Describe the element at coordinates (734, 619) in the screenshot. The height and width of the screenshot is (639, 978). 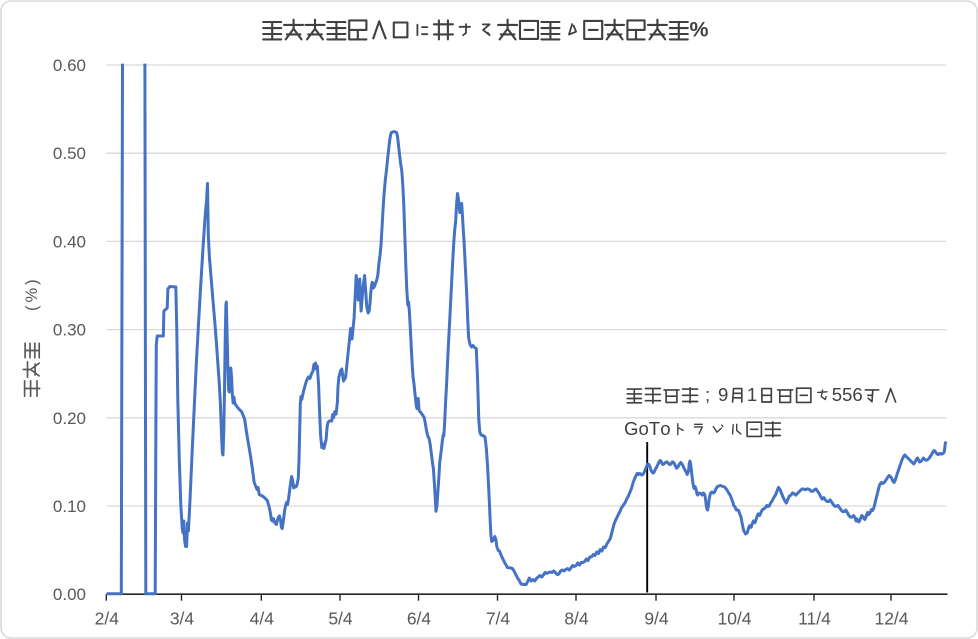
I see `svg-text: 10/4` at that location.